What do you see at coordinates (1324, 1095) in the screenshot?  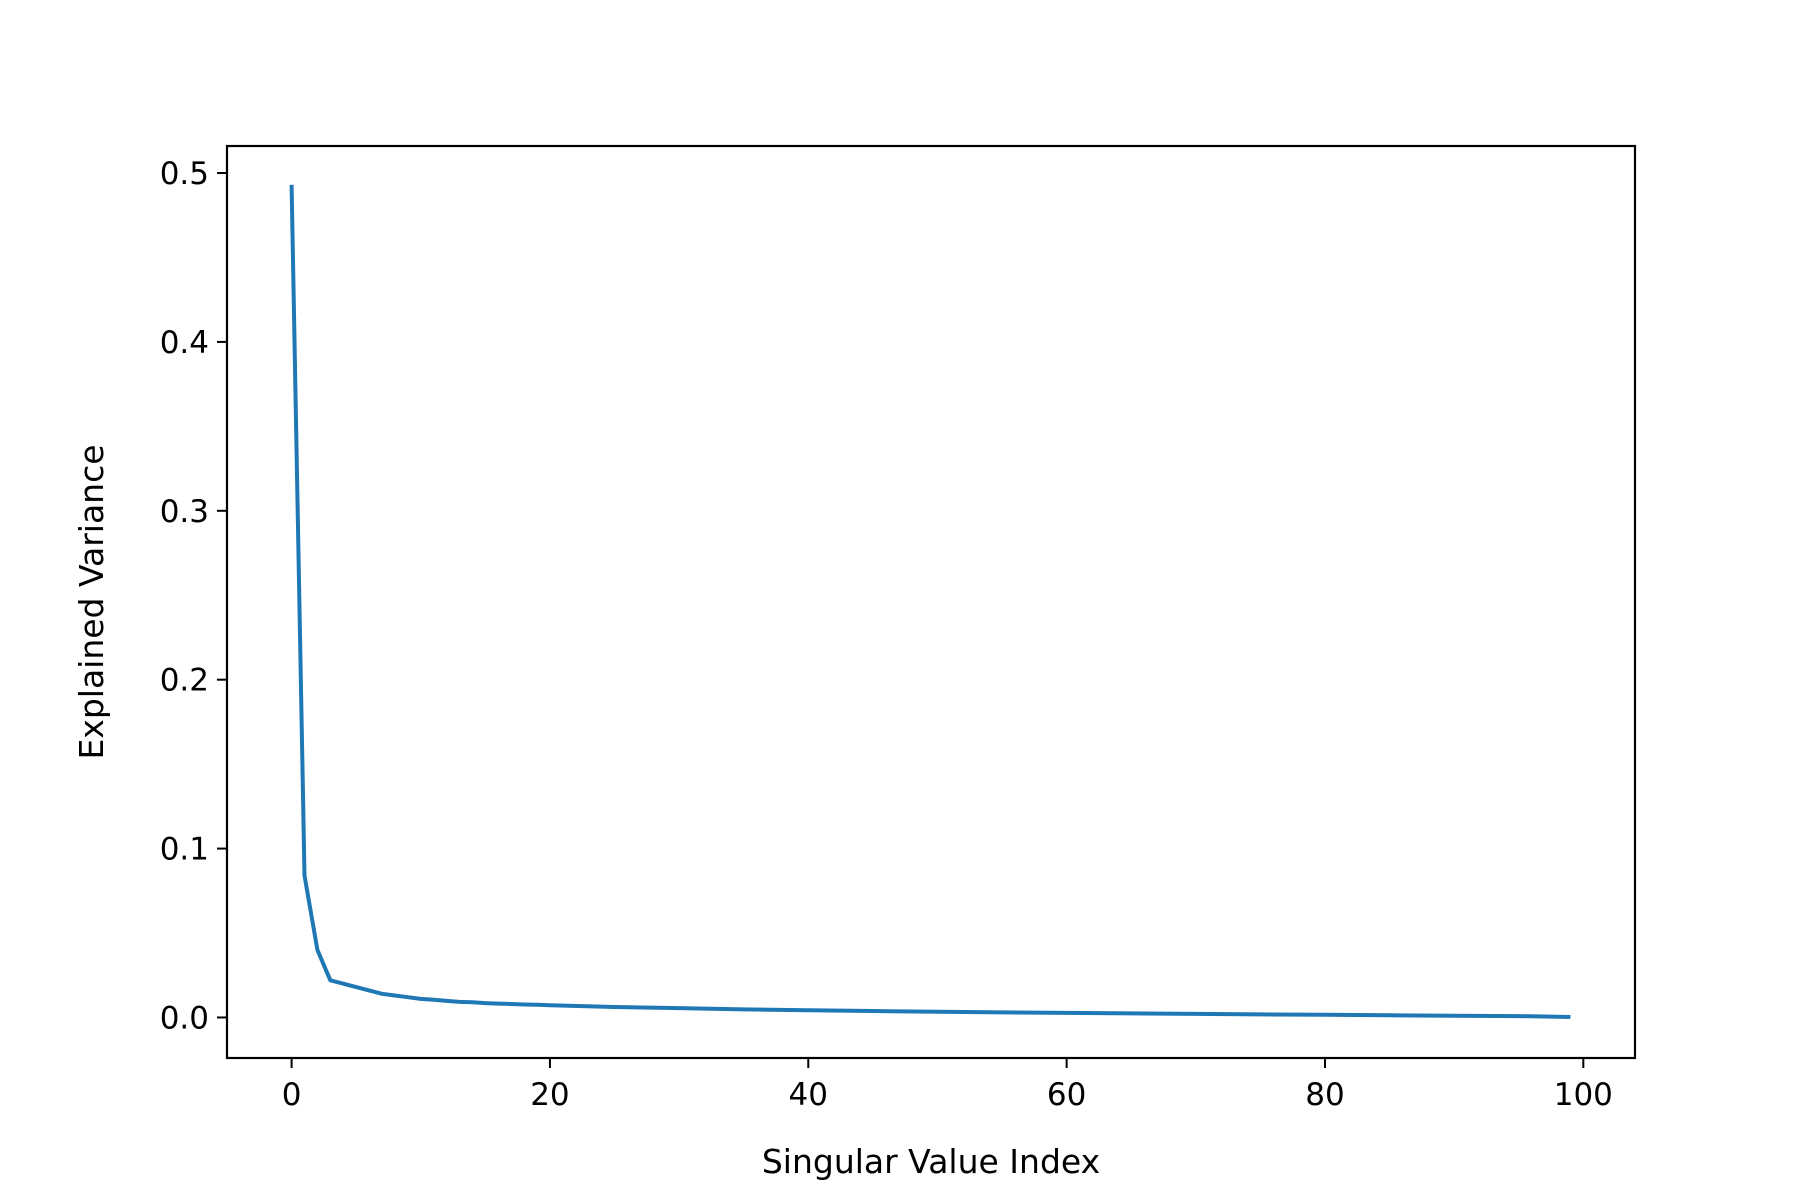 I see `x-tick-label: 80` at bounding box center [1324, 1095].